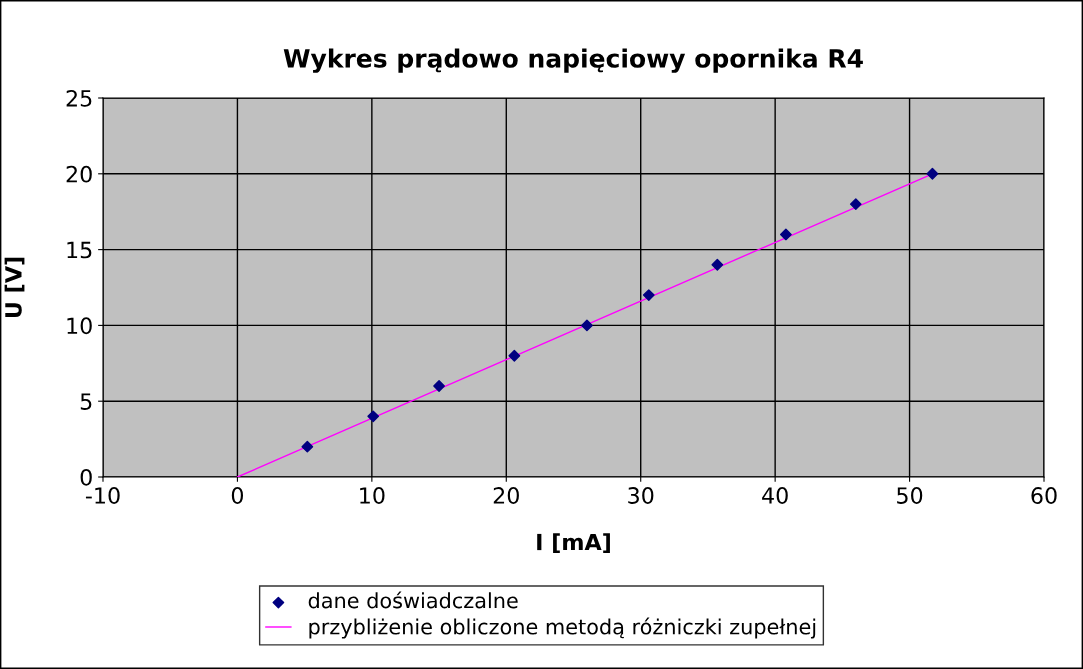 This screenshot has width=1083, height=669. Describe the element at coordinates (775, 495) in the screenshot. I see `x-tick-label: 40` at that location.